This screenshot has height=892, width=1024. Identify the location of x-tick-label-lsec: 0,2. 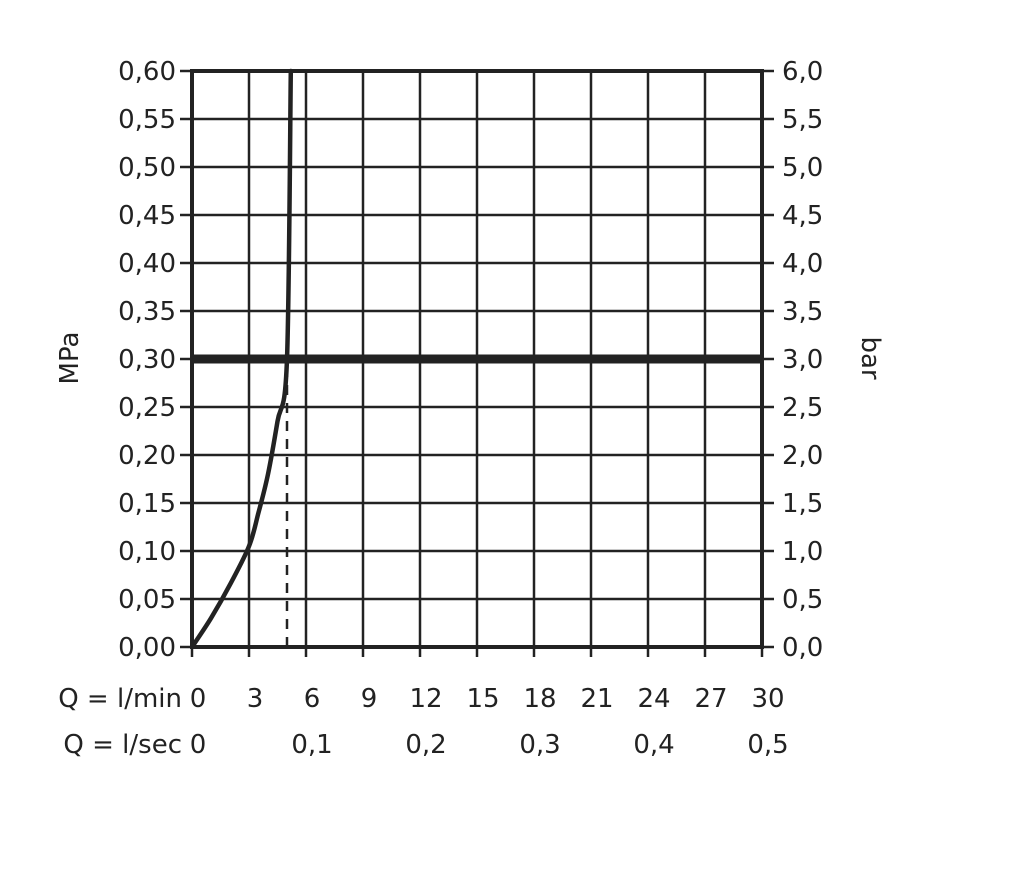
(425, 745).